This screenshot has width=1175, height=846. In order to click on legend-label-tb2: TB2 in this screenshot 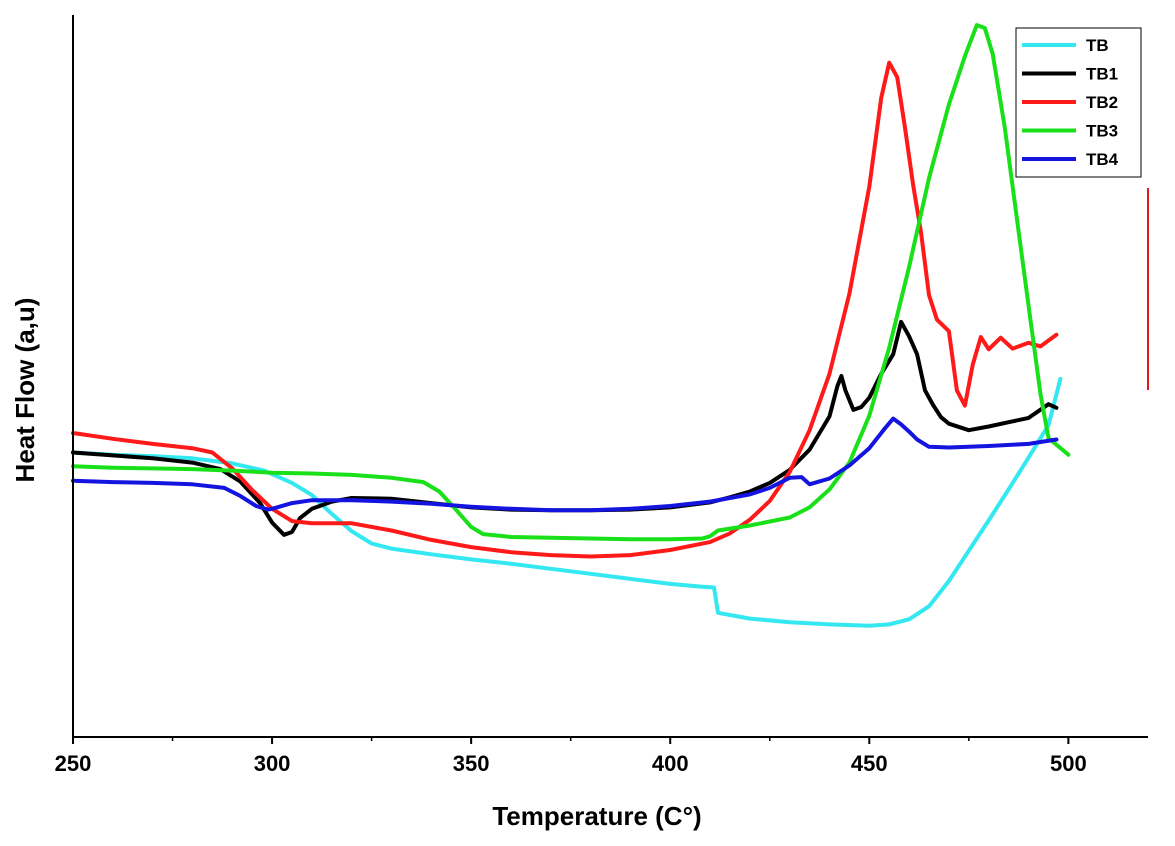, I will do `click(1102, 102)`.